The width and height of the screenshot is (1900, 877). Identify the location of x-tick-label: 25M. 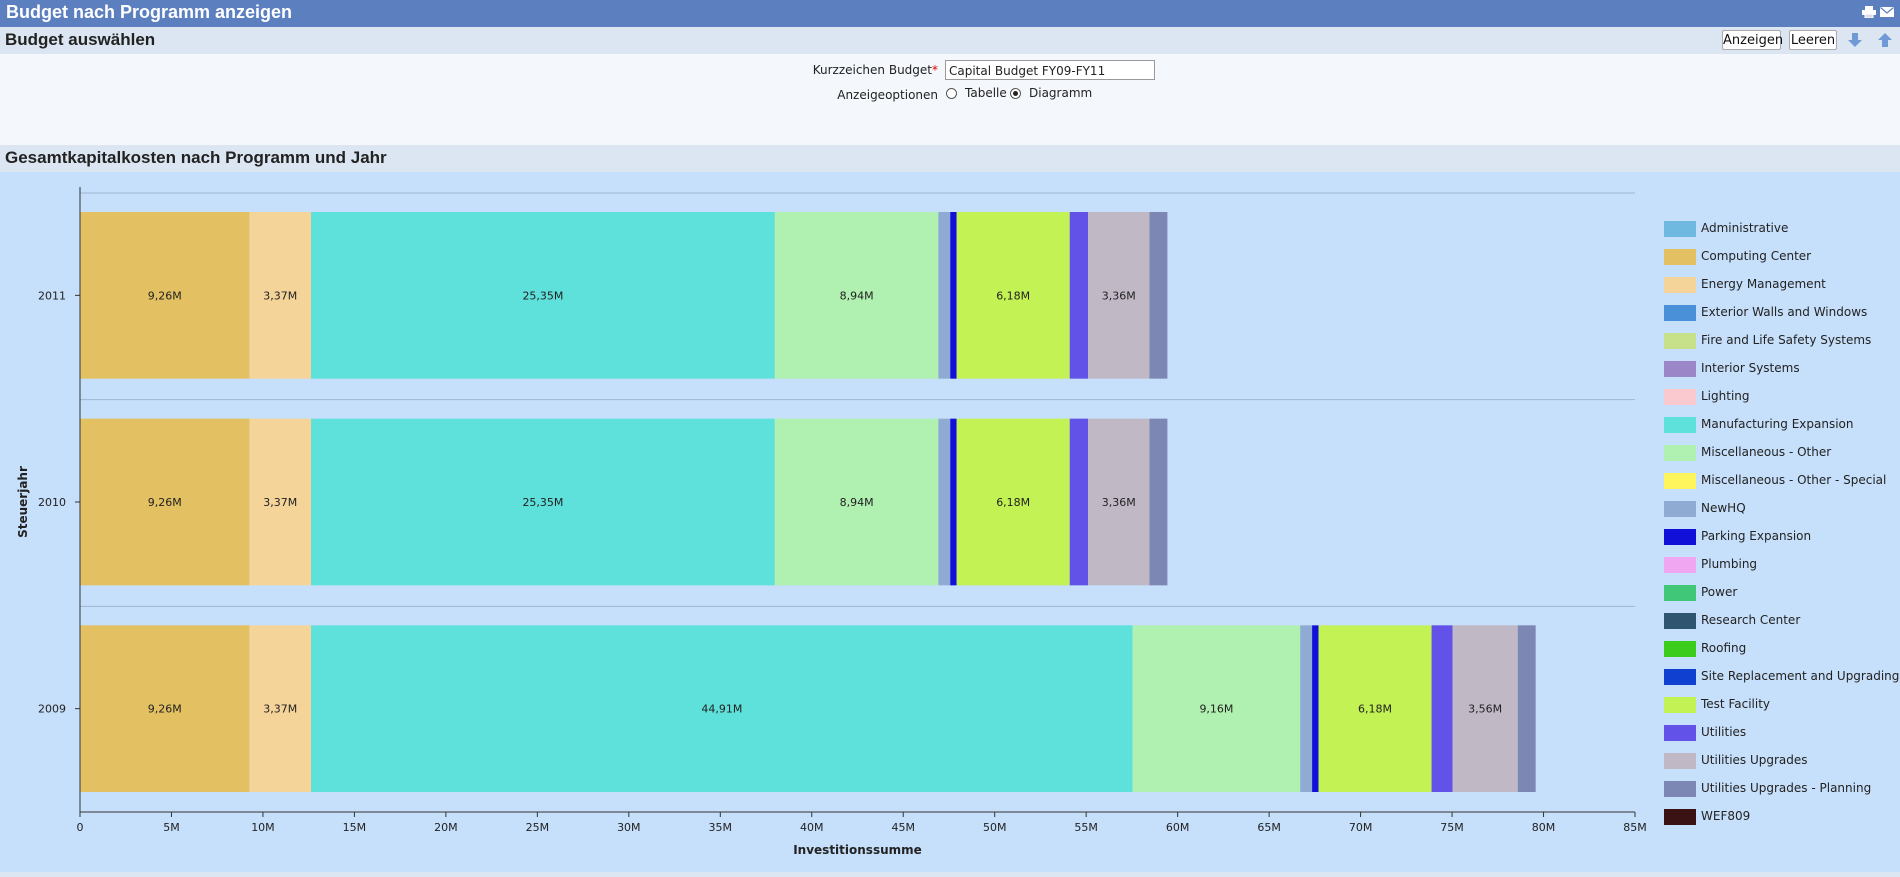
(538, 827).